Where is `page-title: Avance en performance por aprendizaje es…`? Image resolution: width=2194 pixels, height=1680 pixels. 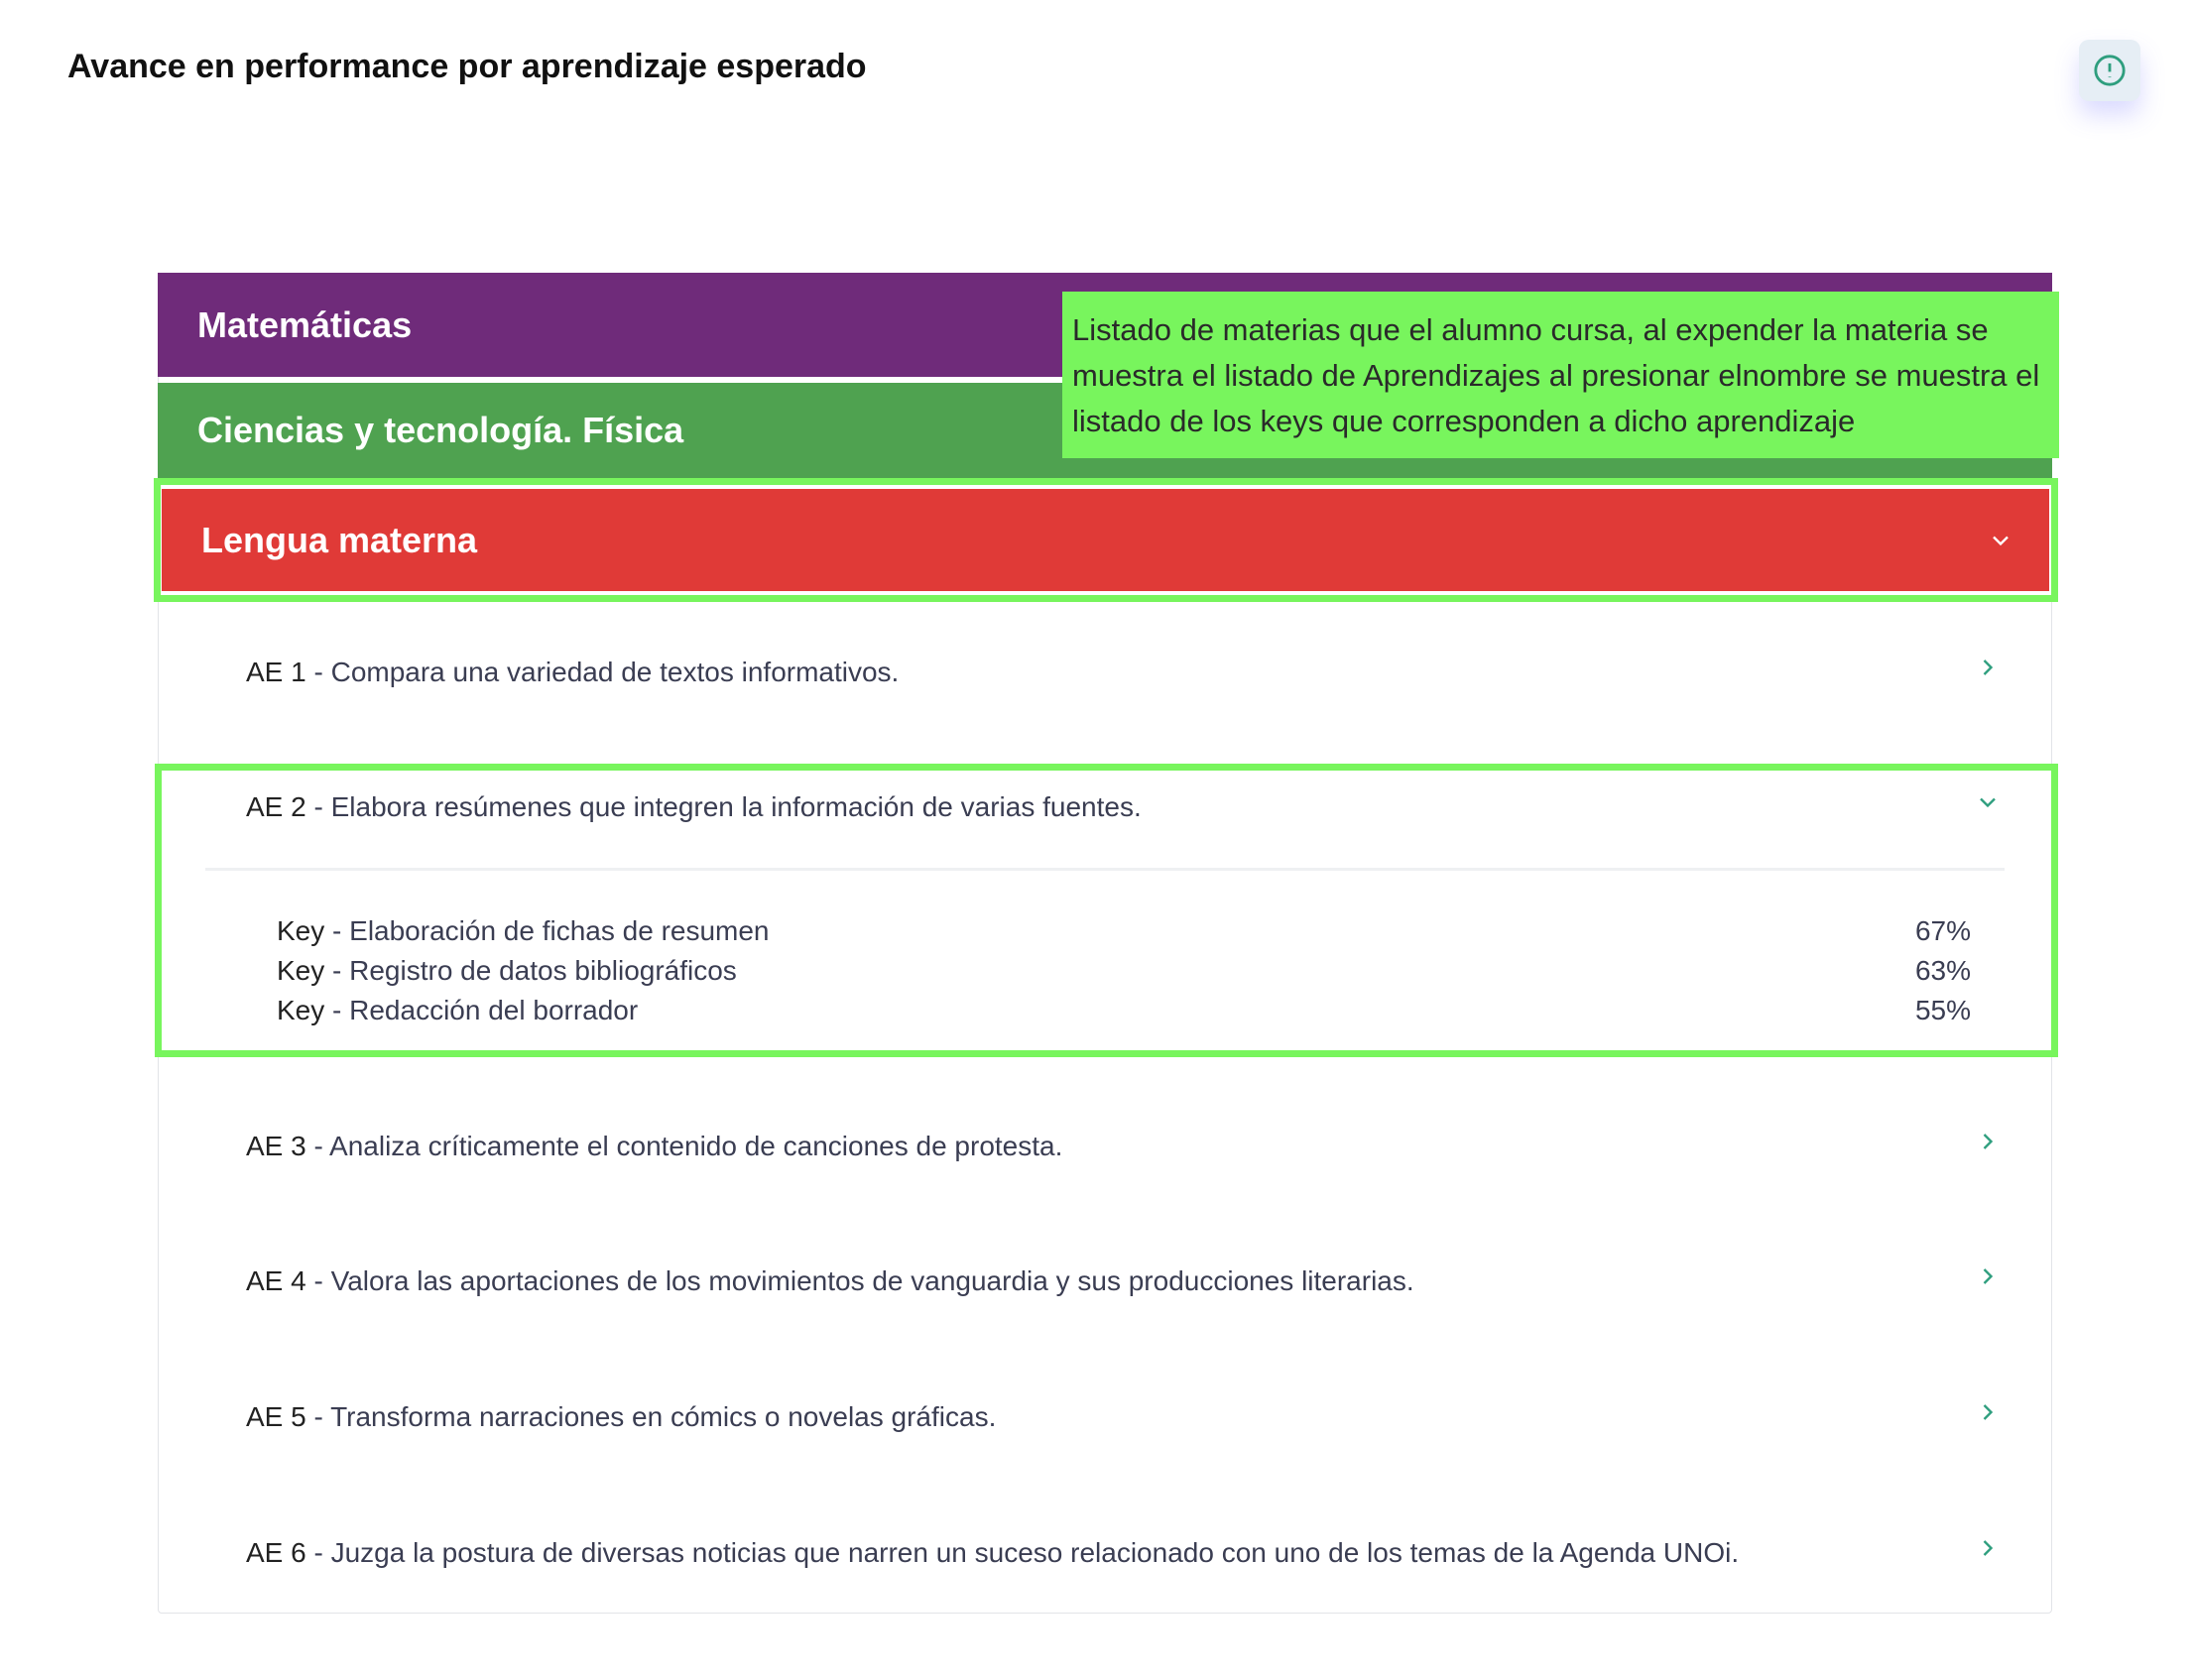 page-title: Avance en performance por aprendizaje es… is located at coordinates (467, 66).